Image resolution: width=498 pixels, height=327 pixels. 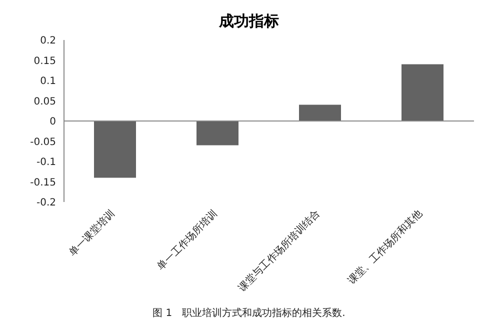 What do you see at coordinates (92, 233) in the screenshot?
I see `x-tick-label: 单一课堂培训` at bounding box center [92, 233].